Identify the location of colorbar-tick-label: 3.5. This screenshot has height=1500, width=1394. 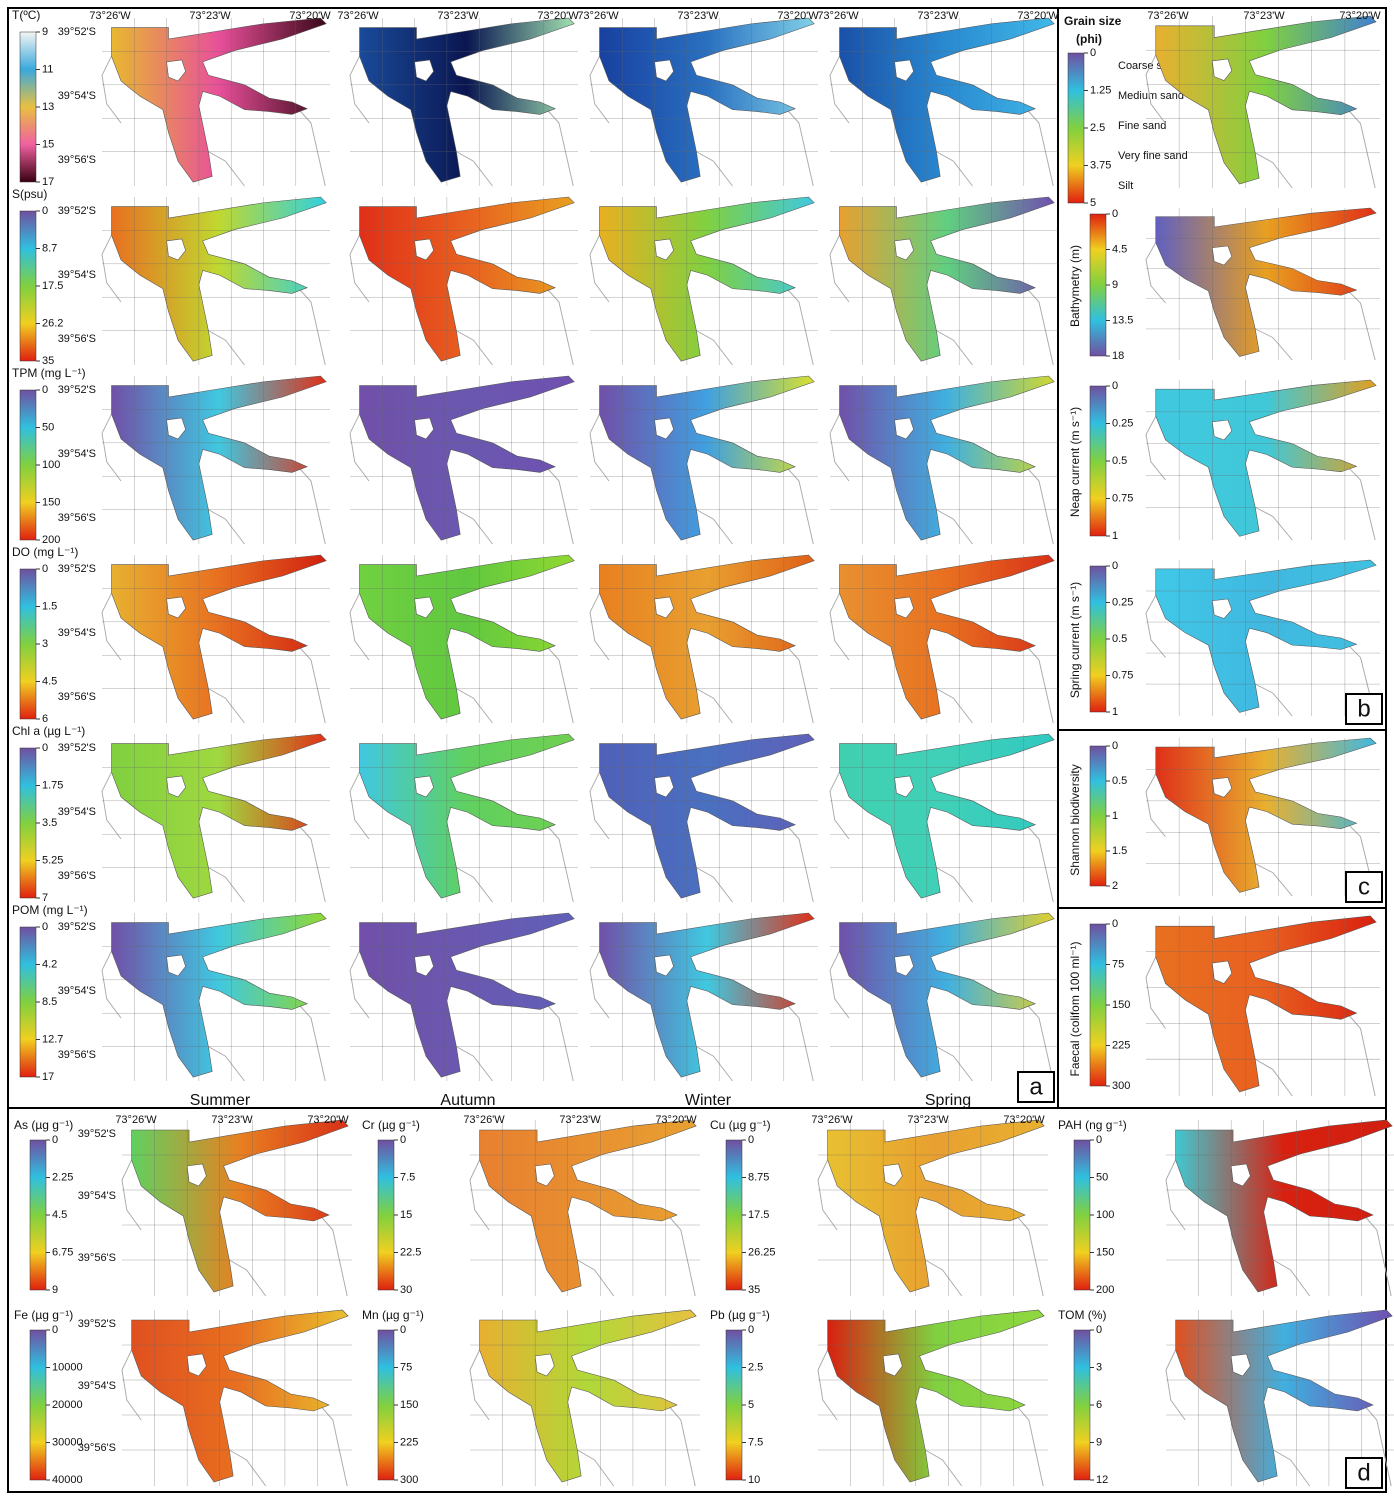
(49, 823).